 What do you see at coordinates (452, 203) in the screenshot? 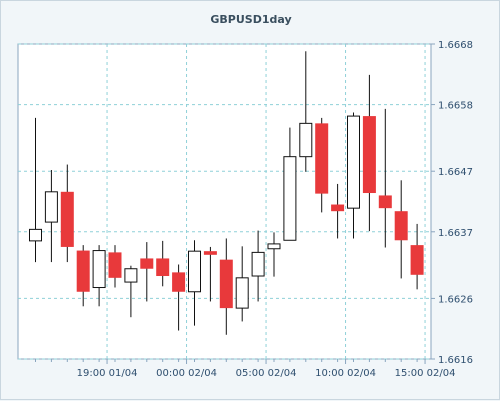
I see `y-axis: 1.6616 1.6626 1.6637 1.6647 1.6658 1.6668` at bounding box center [452, 203].